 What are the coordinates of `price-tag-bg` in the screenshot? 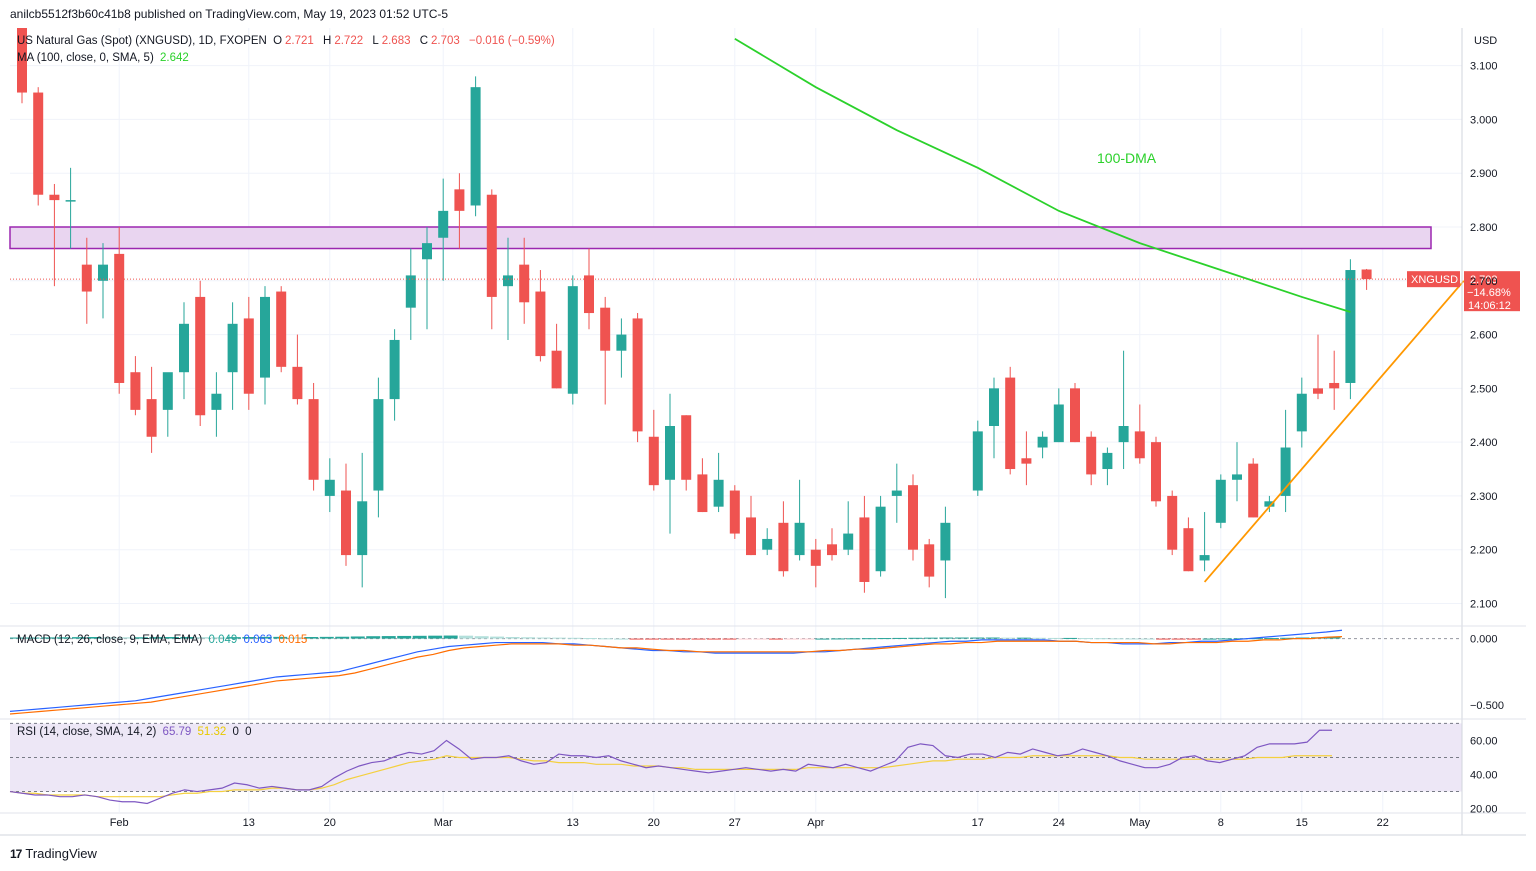 It's located at (1492, 291).